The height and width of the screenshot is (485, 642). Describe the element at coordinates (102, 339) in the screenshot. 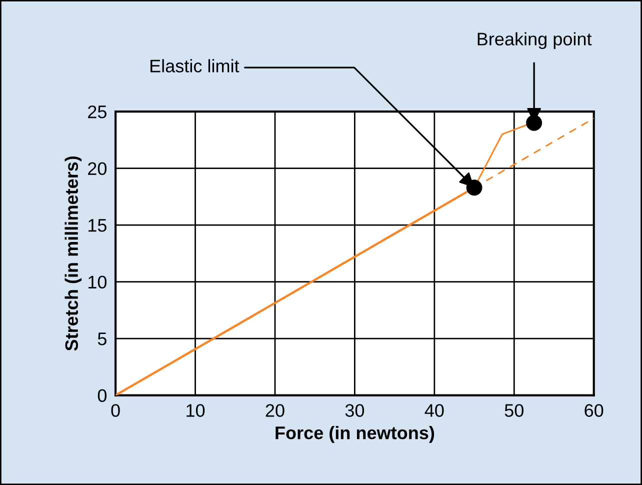

I see `y-tick-label: 5` at that location.